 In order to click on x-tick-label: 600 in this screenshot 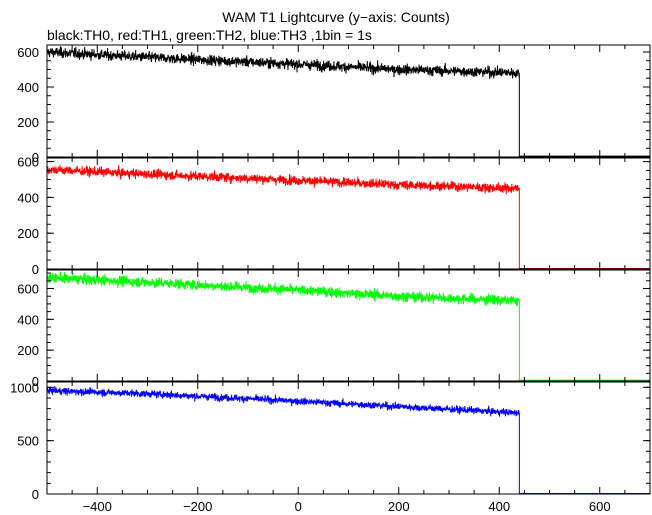, I will do `click(600, 506)`.